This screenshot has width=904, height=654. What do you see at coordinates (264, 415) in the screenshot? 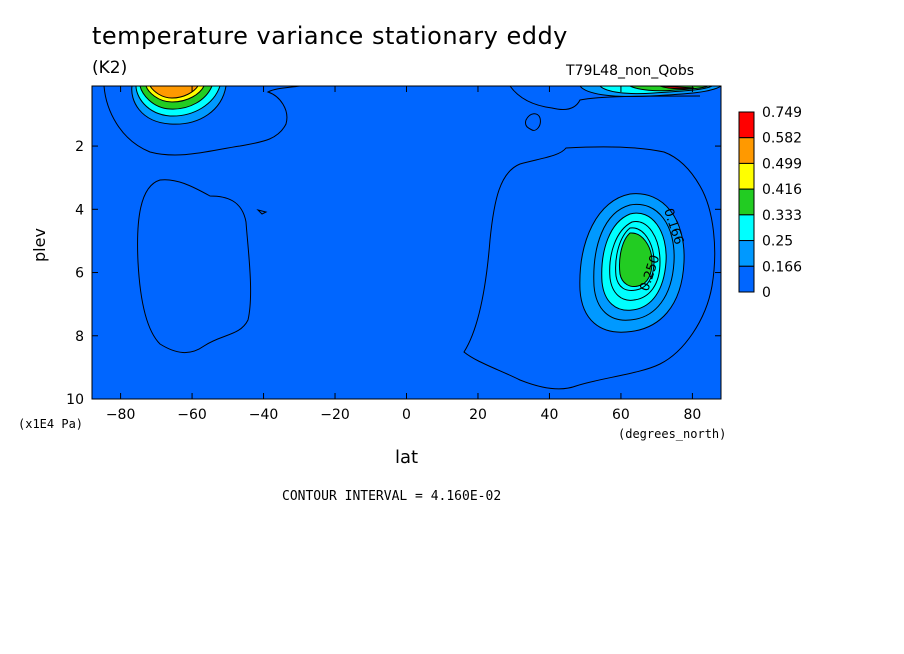
I see `x-tick-label: −40` at bounding box center [264, 415].